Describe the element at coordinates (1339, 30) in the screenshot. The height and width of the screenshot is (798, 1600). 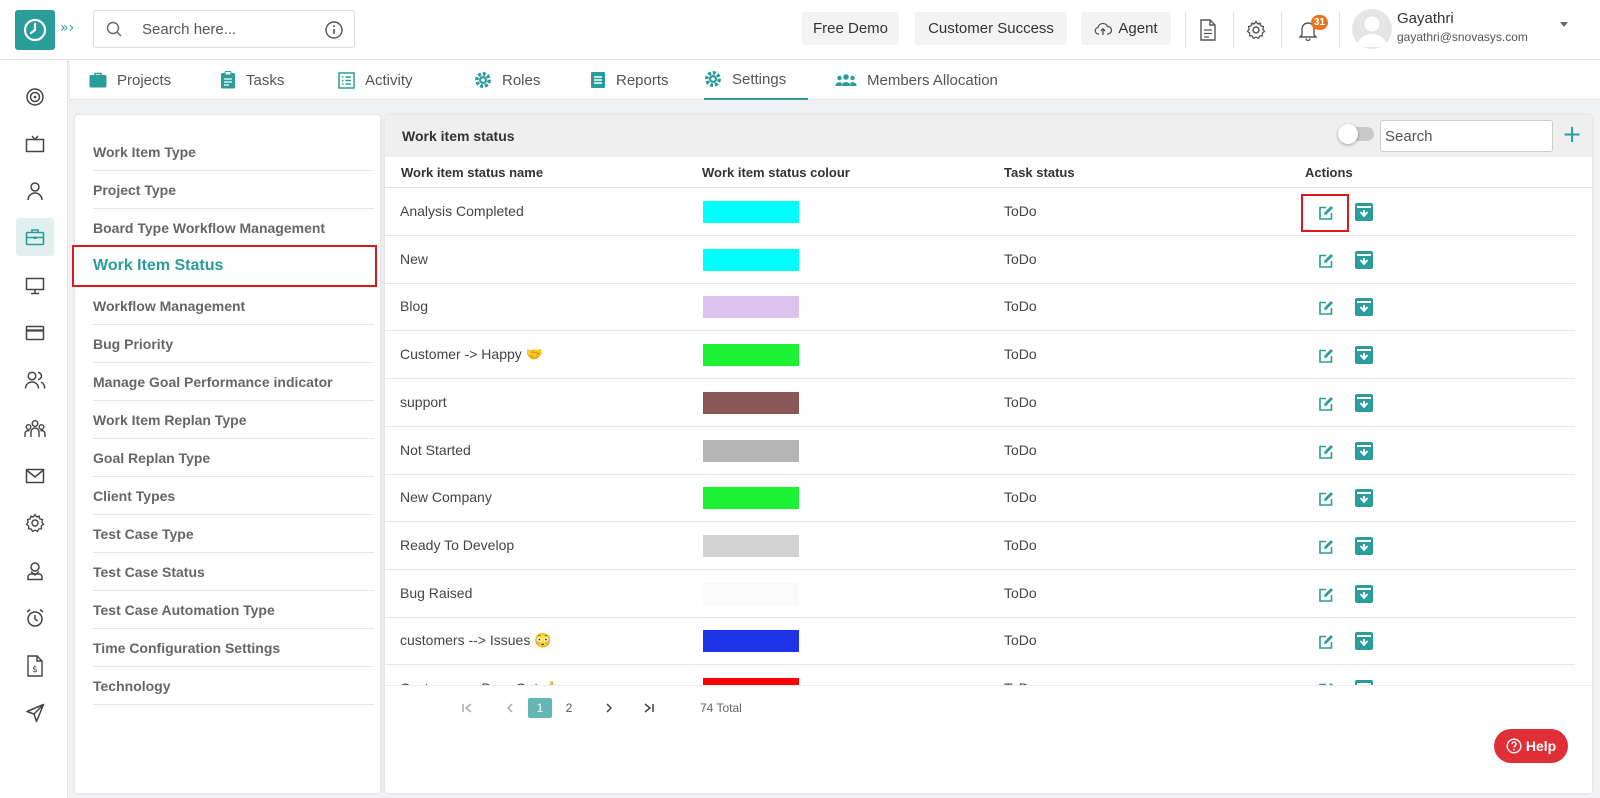
I see `divider` at that location.